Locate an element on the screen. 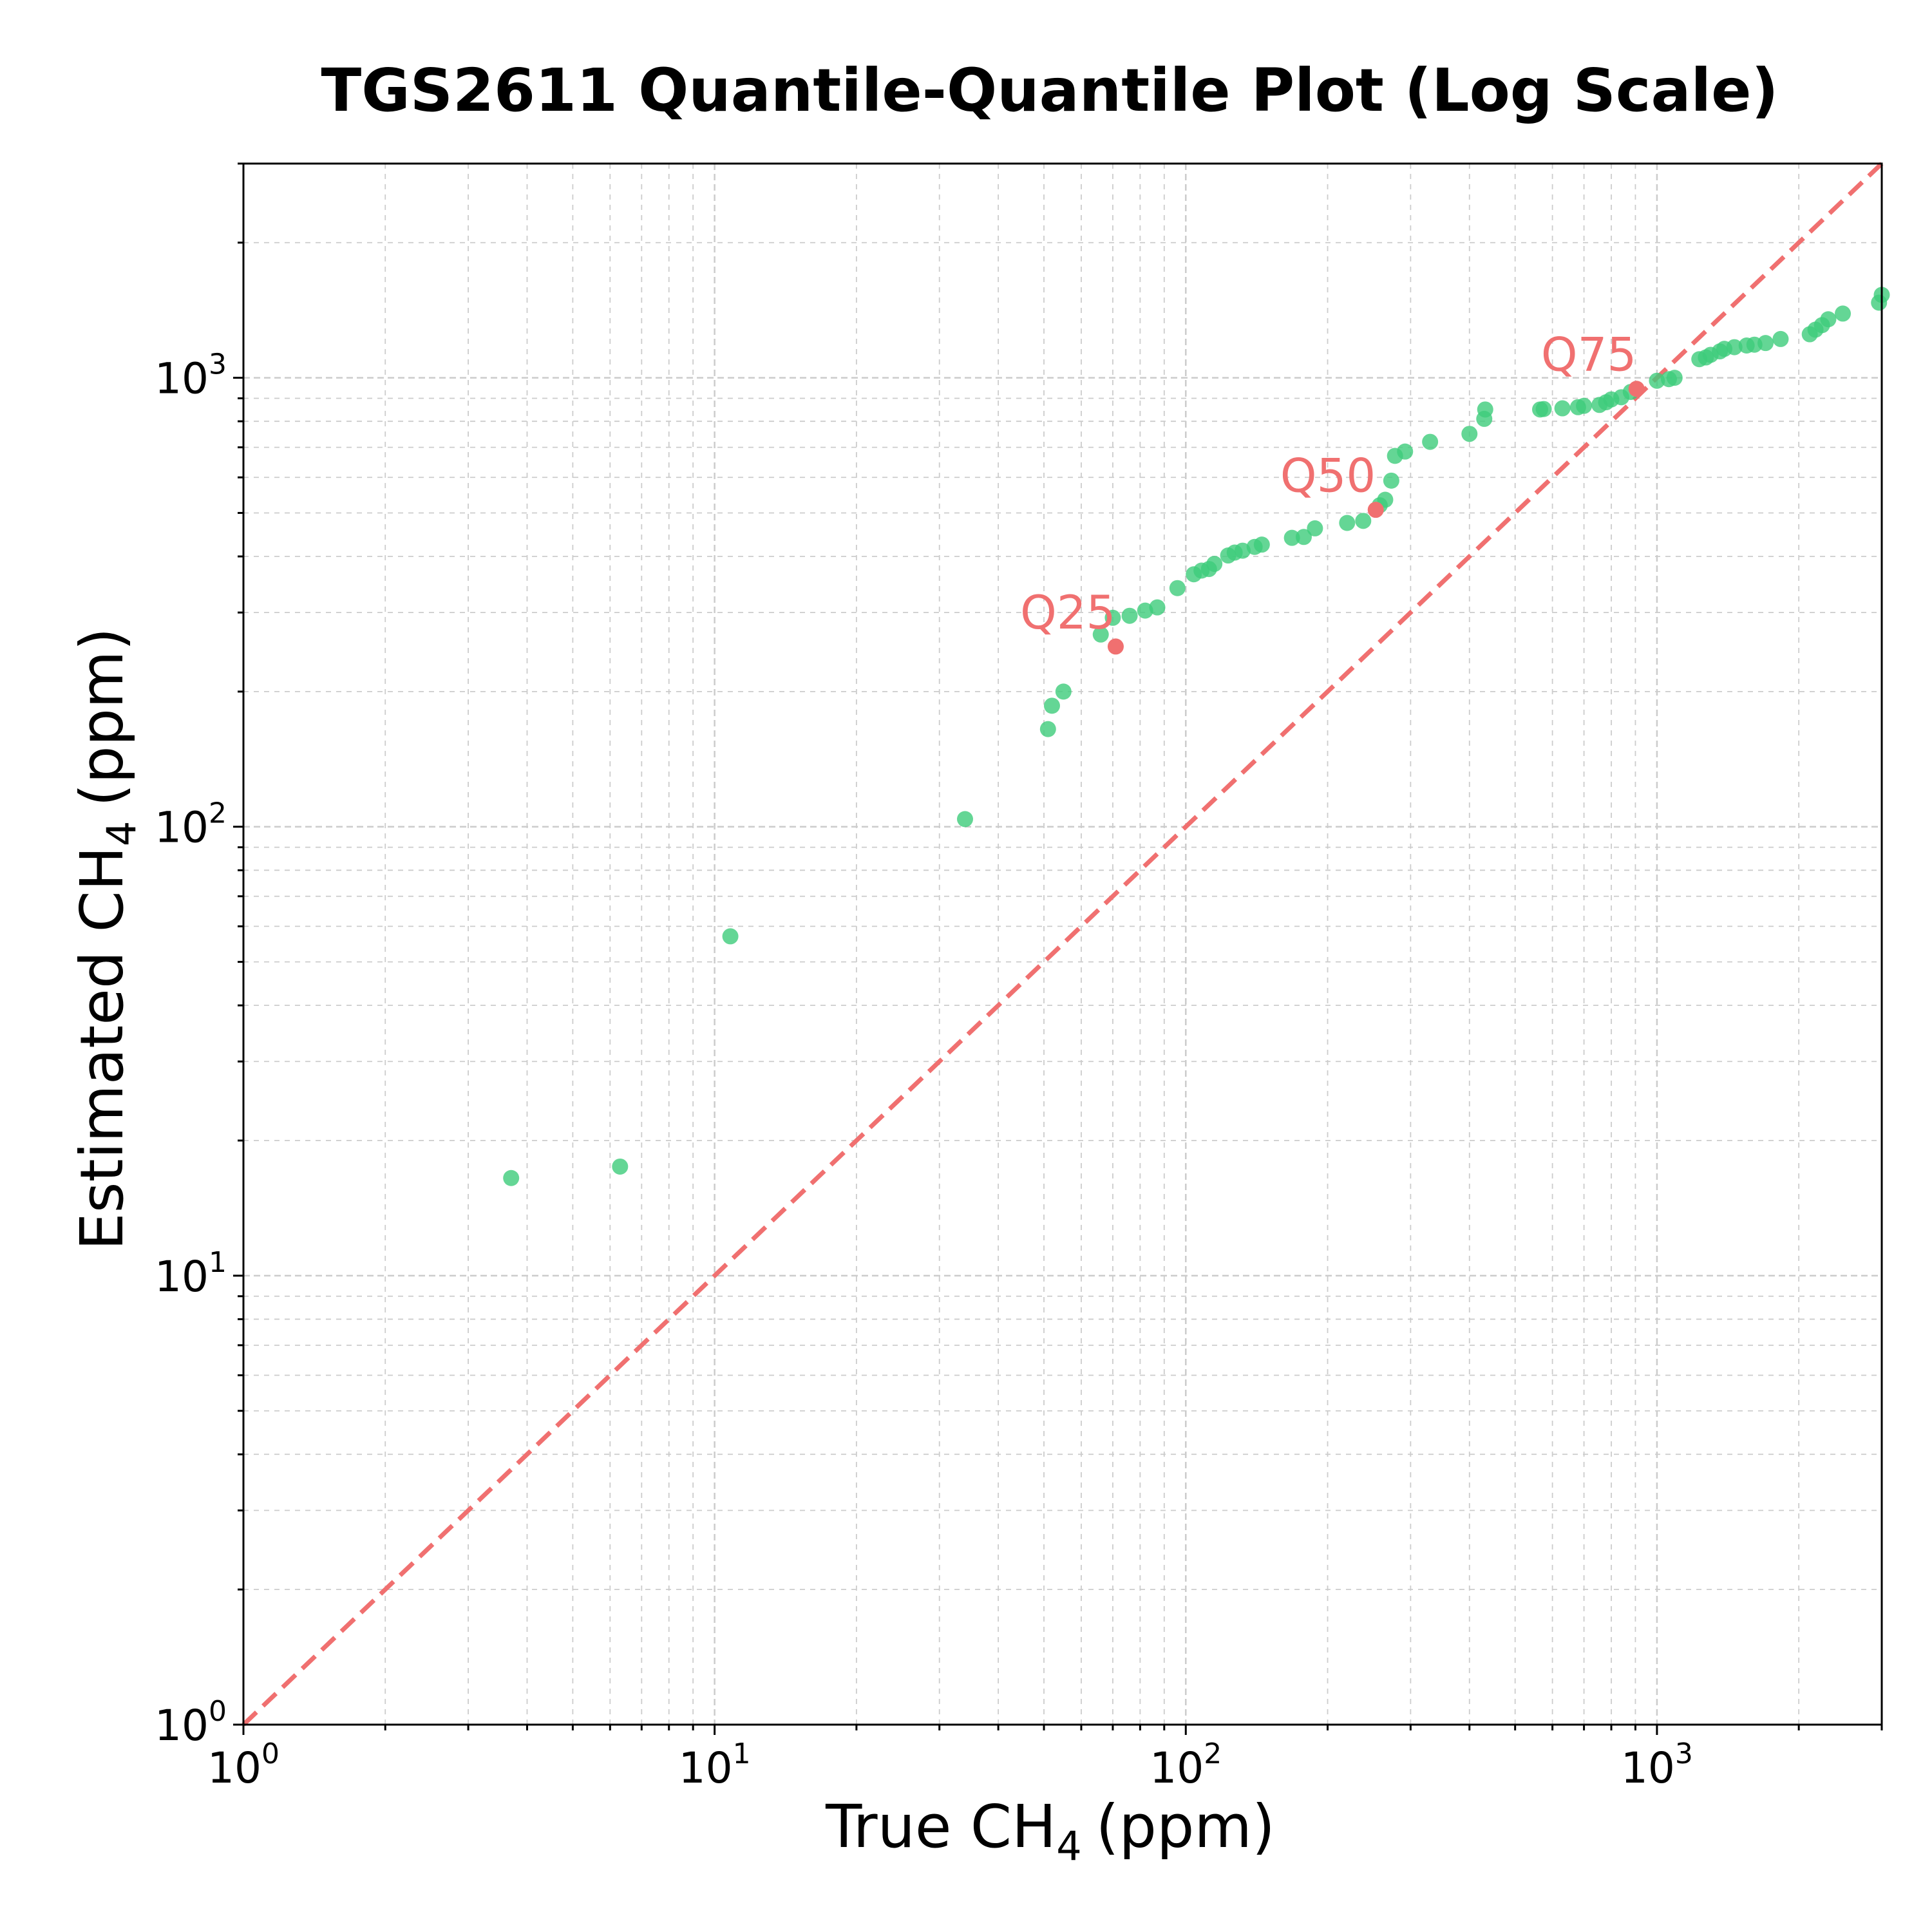  x-tick-label: 10¹ is located at coordinates (715, 1766).